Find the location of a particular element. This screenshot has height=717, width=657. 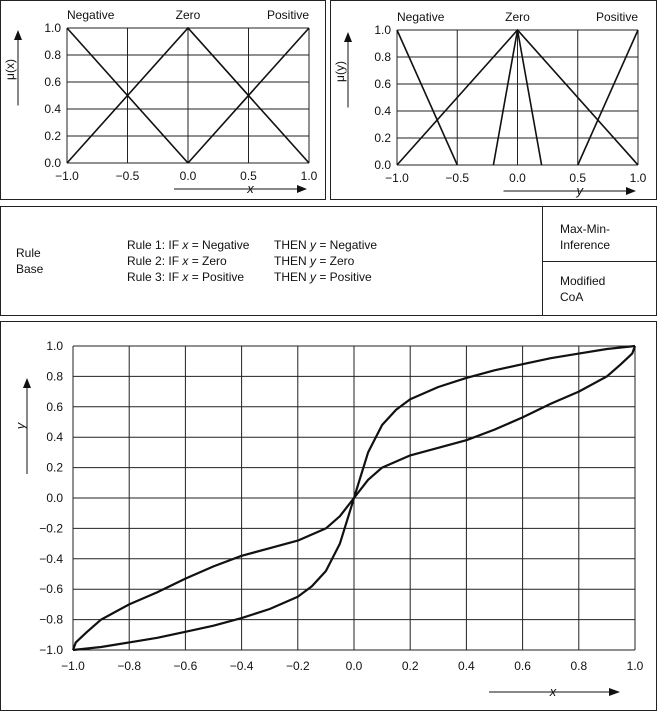

y-set-label-positive: Positive is located at coordinates (617, 17).